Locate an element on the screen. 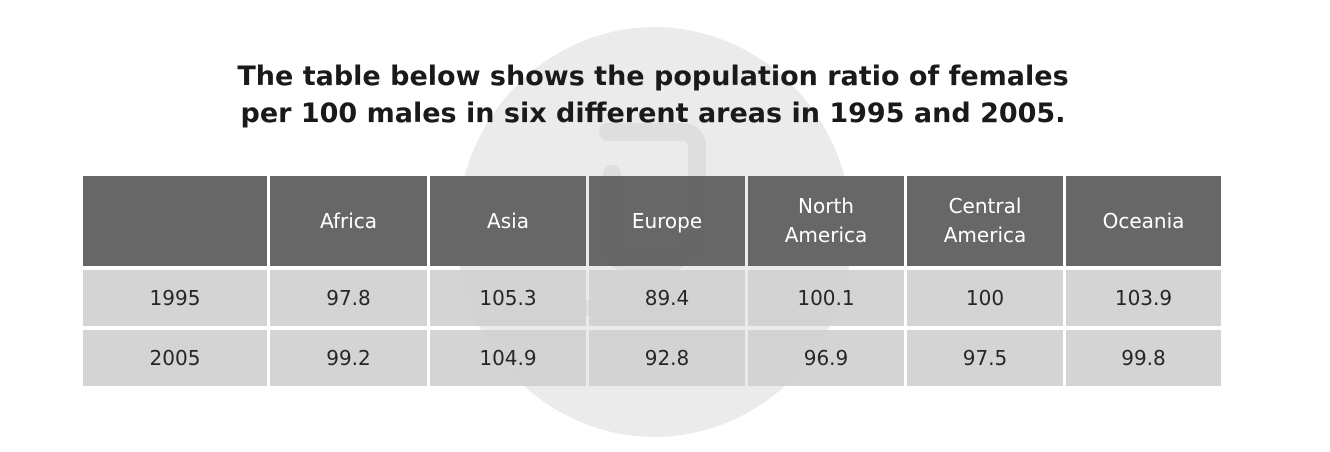 The height and width of the screenshot is (452, 1330). table-header-cell: Europe is located at coordinates (667, 221).